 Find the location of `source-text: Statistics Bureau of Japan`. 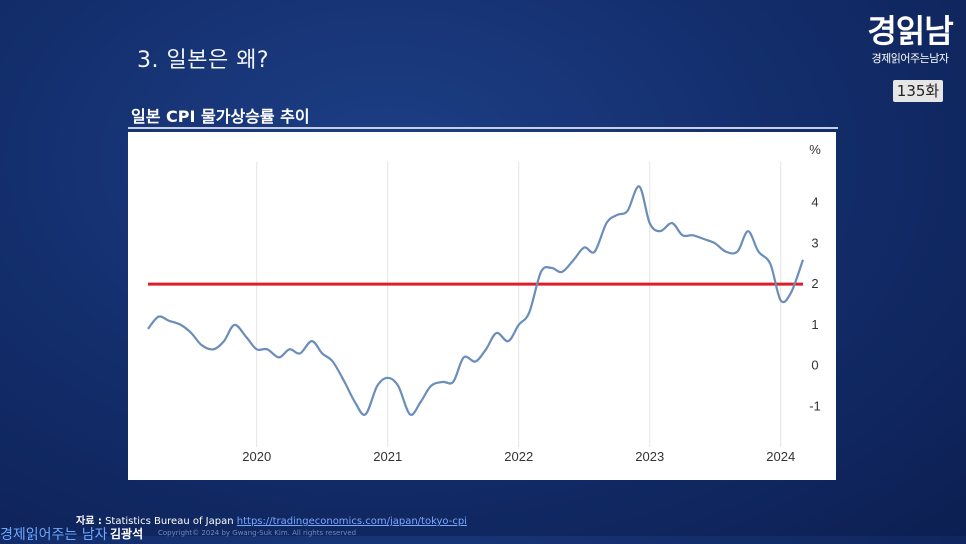

source-text: Statistics Bureau of Japan is located at coordinates (169, 521).